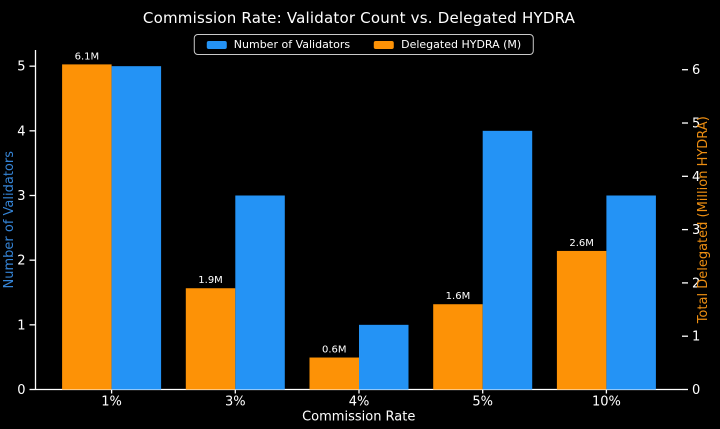 The image size is (720, 429). What do you see at coordinates (364, 44) in the screenshot?
I see `legend: Number of Validators Delegated HYDRA (M)` at bounding box center [364, 44].